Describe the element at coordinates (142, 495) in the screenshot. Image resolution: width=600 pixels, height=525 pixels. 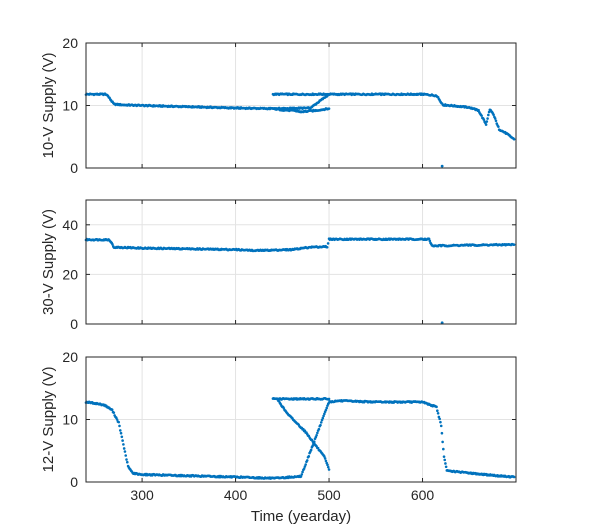
I see `x-tick-label: 300` at that location.